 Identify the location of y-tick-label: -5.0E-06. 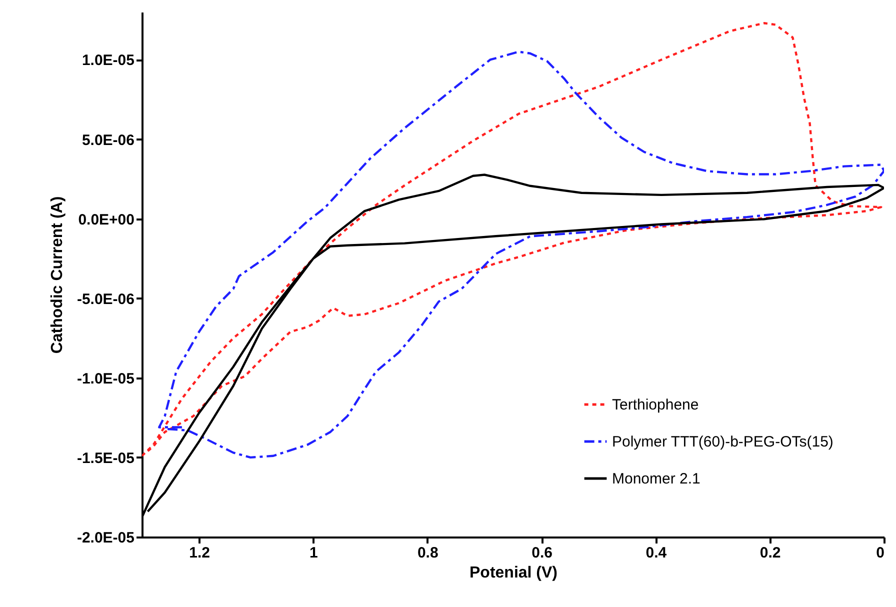
(105, 299).